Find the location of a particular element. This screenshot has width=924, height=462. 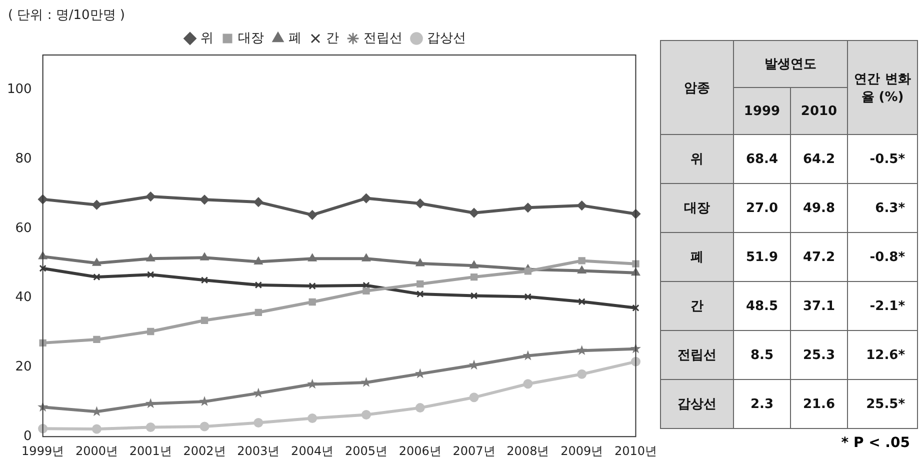

text: 49.8 is located at coordinates (819, 208).